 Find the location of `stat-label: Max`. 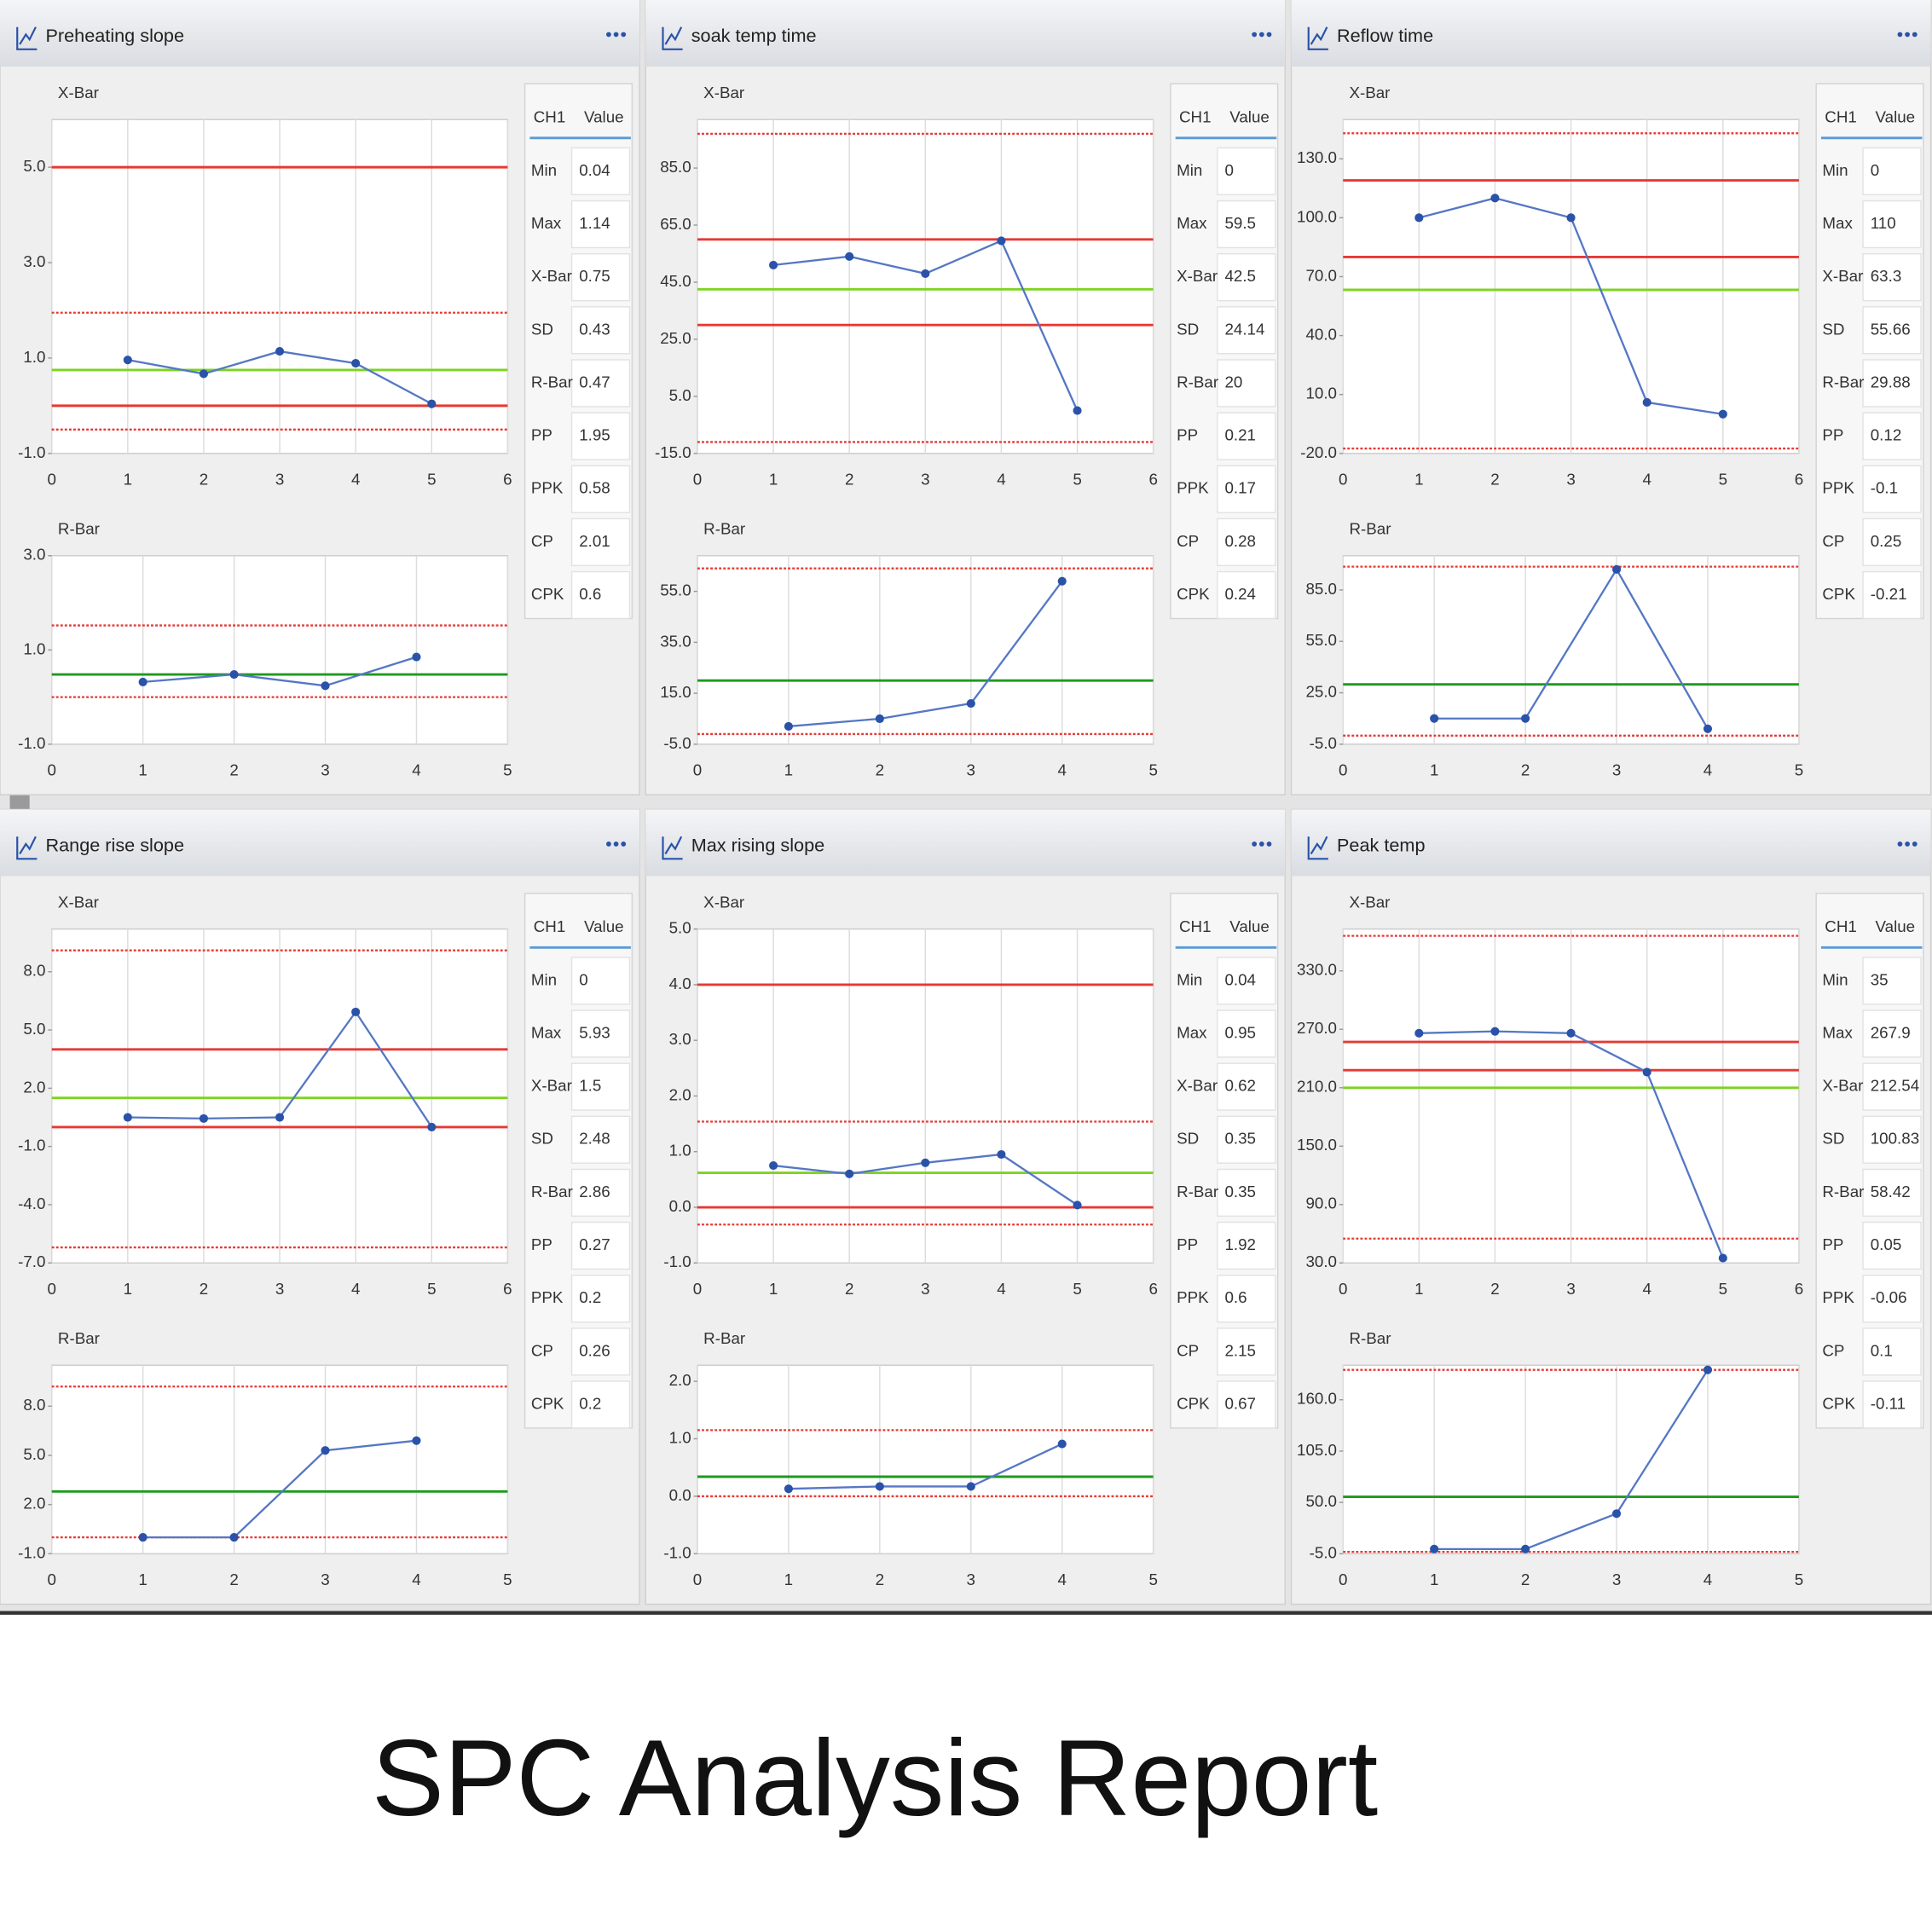

stat-label: Max is located at coordinates (546, 1032).